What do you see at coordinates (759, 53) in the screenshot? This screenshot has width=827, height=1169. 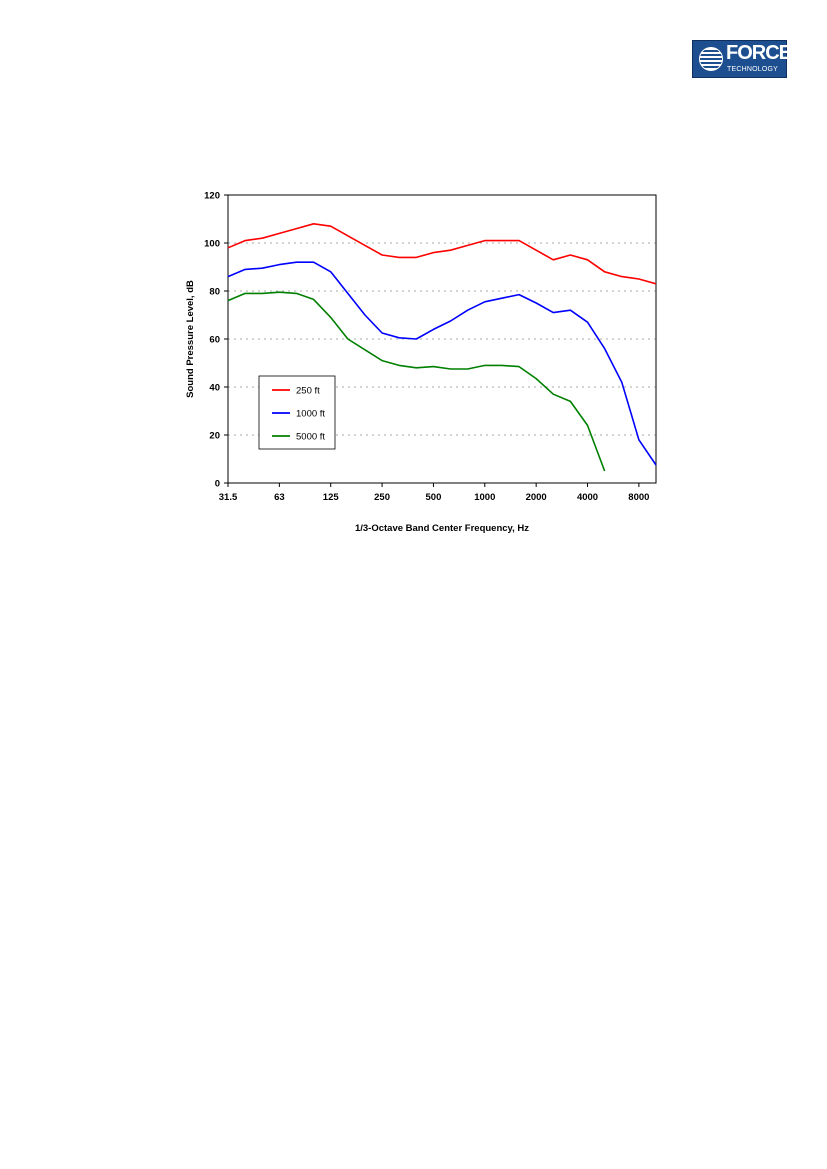 I see `logo-wordmark: FORCE` at bounding box center [759, 53].